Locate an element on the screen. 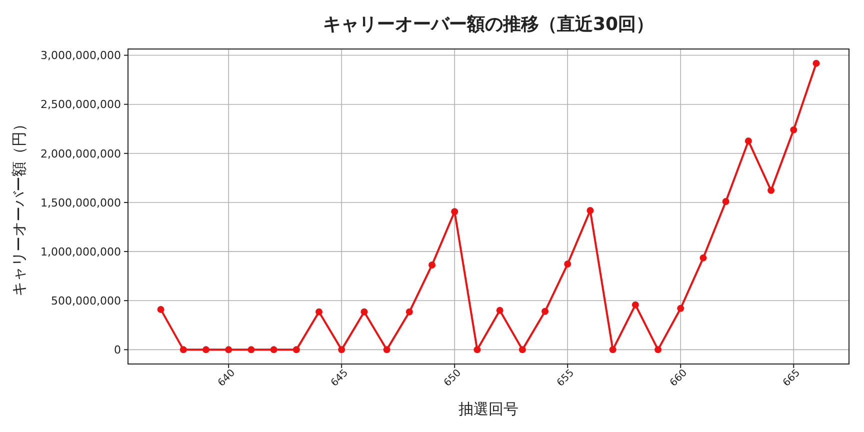 The image size is (864, 432). x-tick-label: 650 is located at coordinates (453, 378).